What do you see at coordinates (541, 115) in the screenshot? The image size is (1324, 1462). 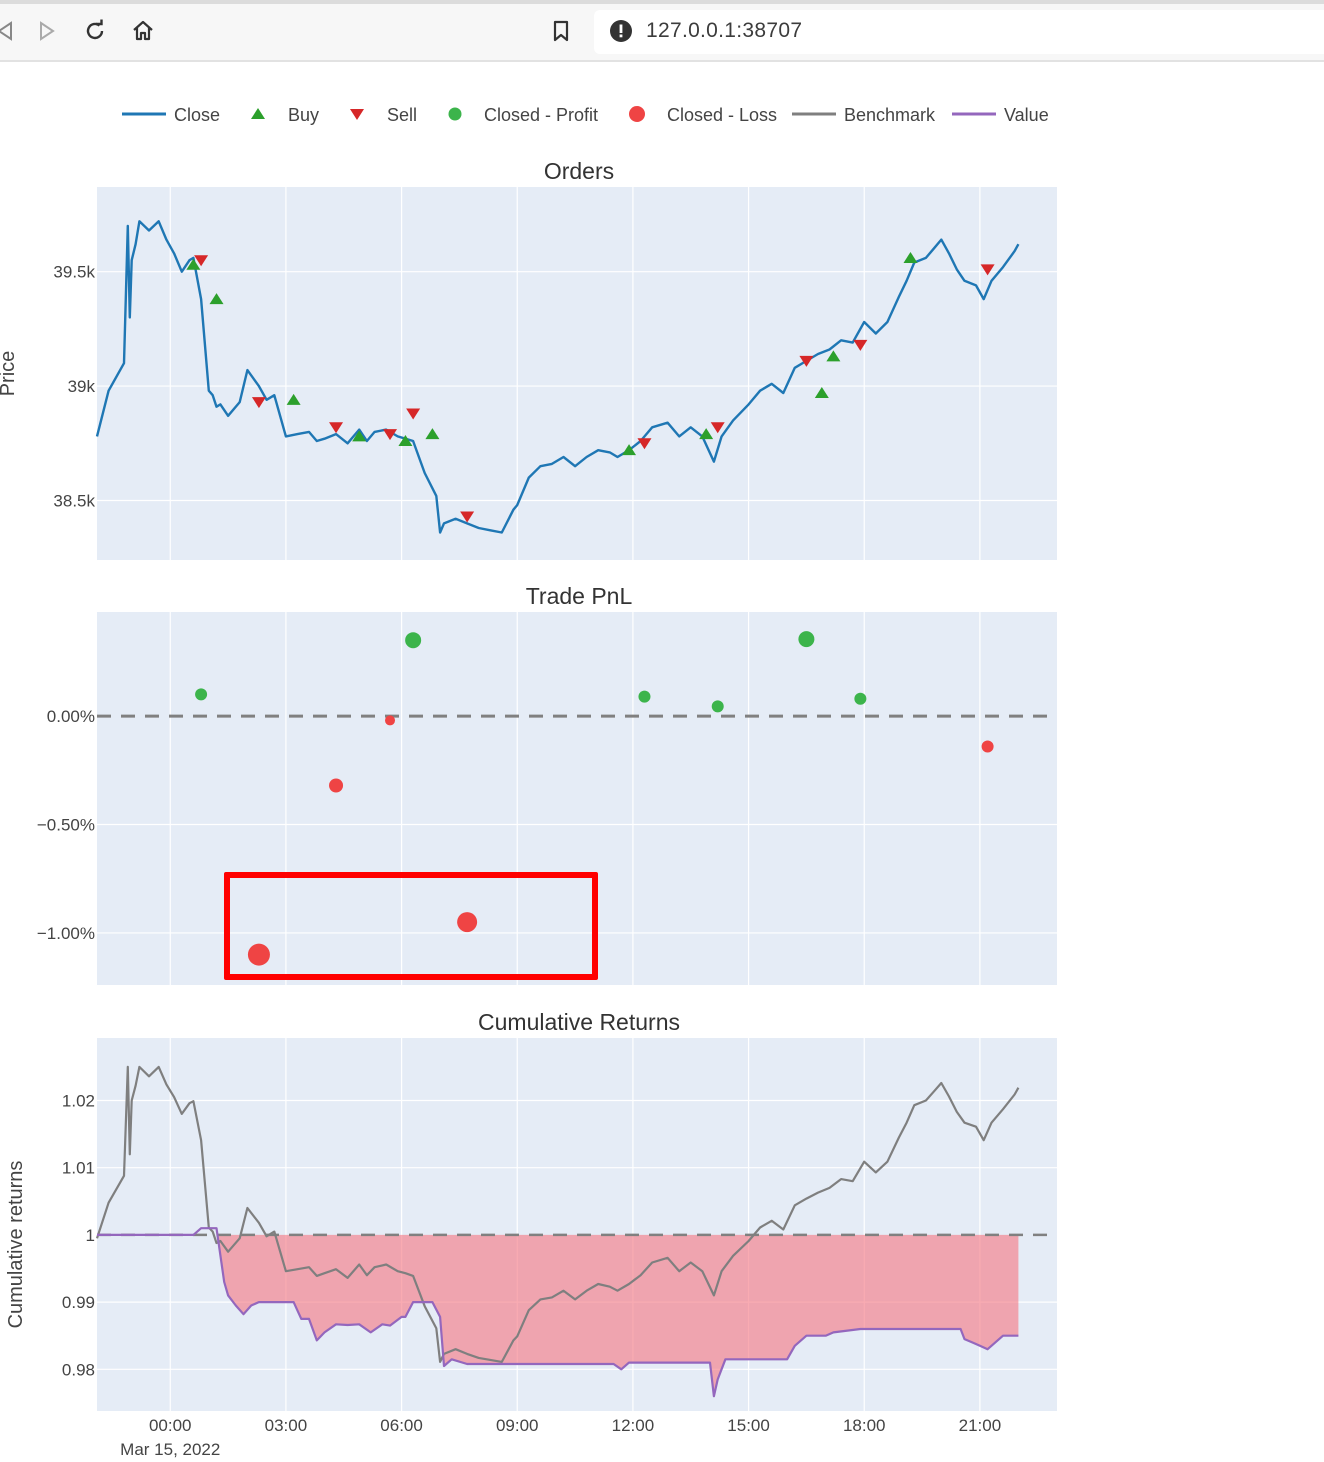 I see `legend-item-label: Closed - Profit` at bounding box center [541, 115].